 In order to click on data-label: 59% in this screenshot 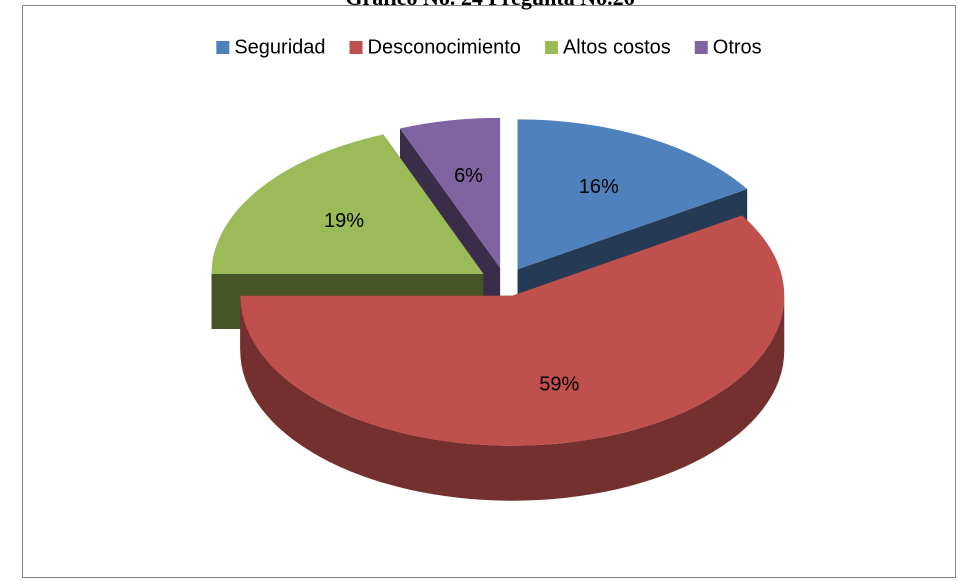, I will do `click(559, 384)`.